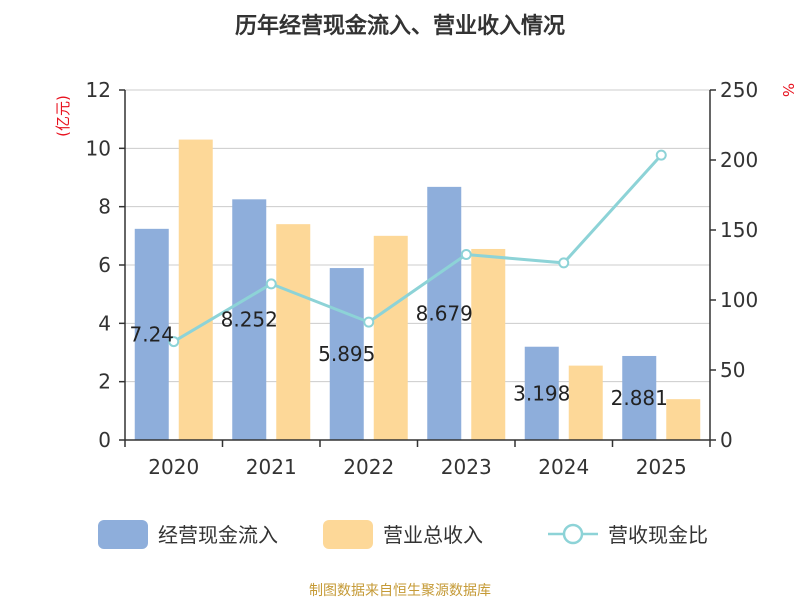  I want to click on right-axis-unit: %, so click(788, 90).